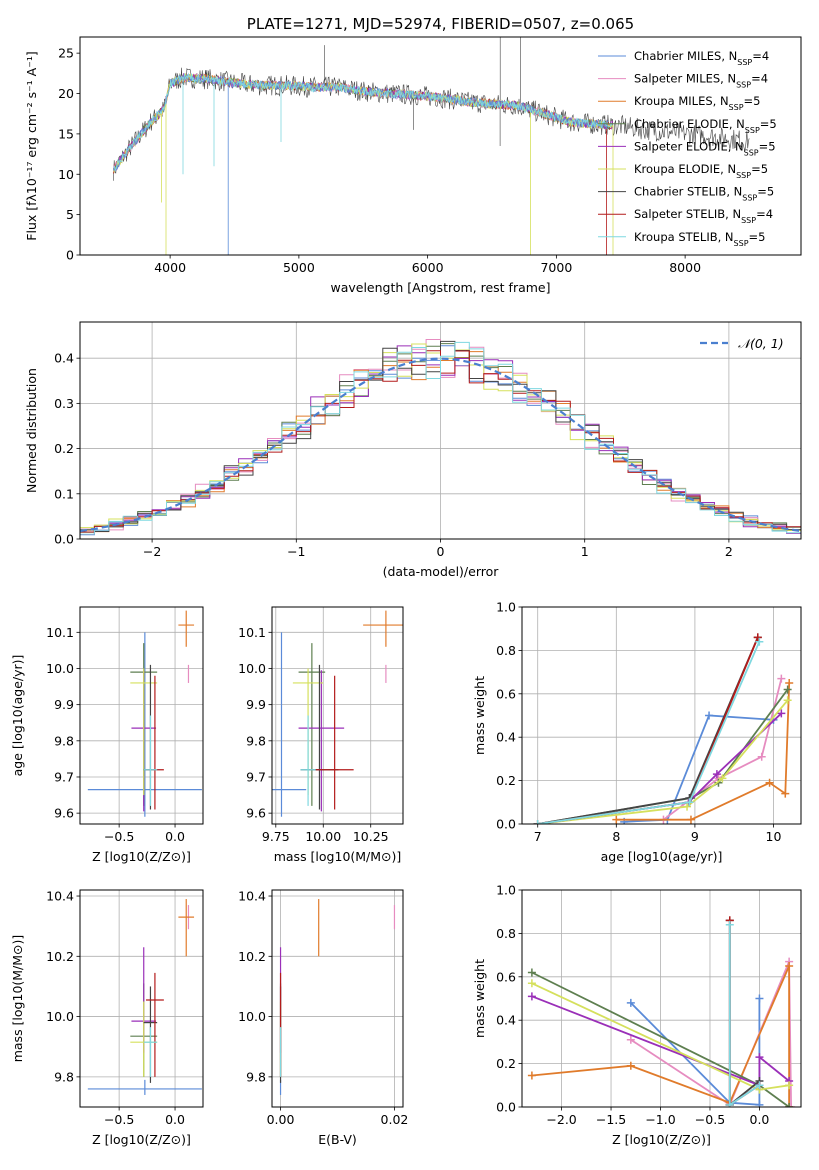 The image size is (819, 1170). I want to click on weight-series-kroupa_elodie, so click(662, 760).